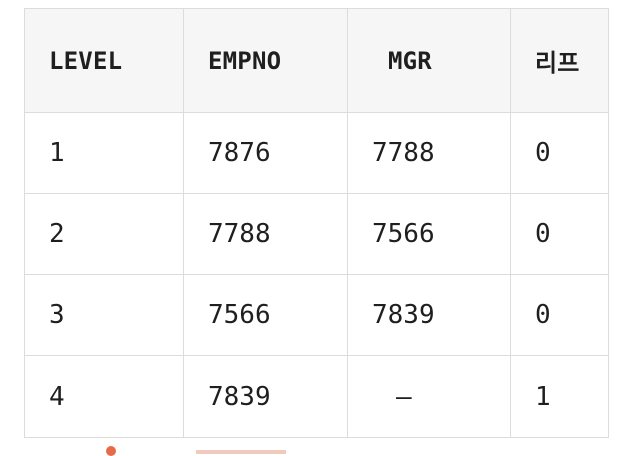 This screenshot has height=456, width=618. I want to click on cell-mgr: 7839, so click(429, 315).